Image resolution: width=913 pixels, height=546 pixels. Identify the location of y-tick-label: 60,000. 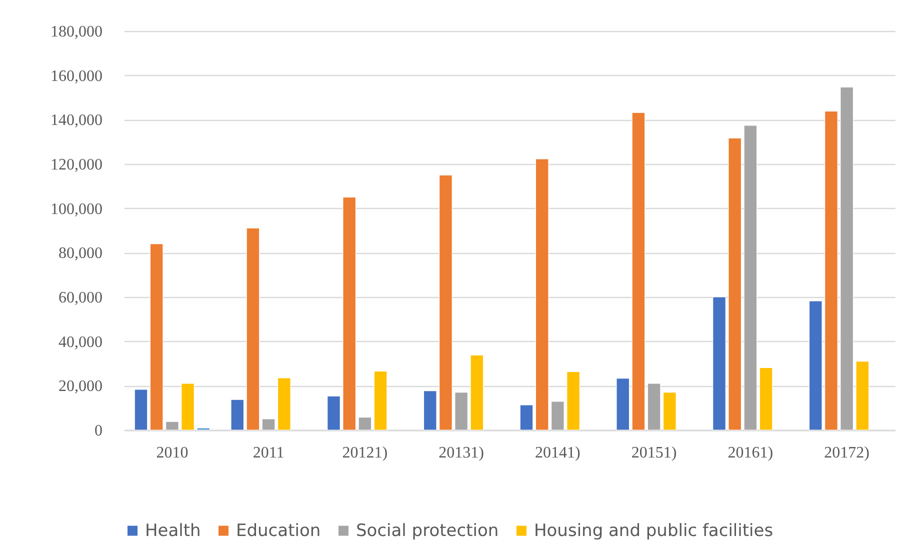
(80, 298).